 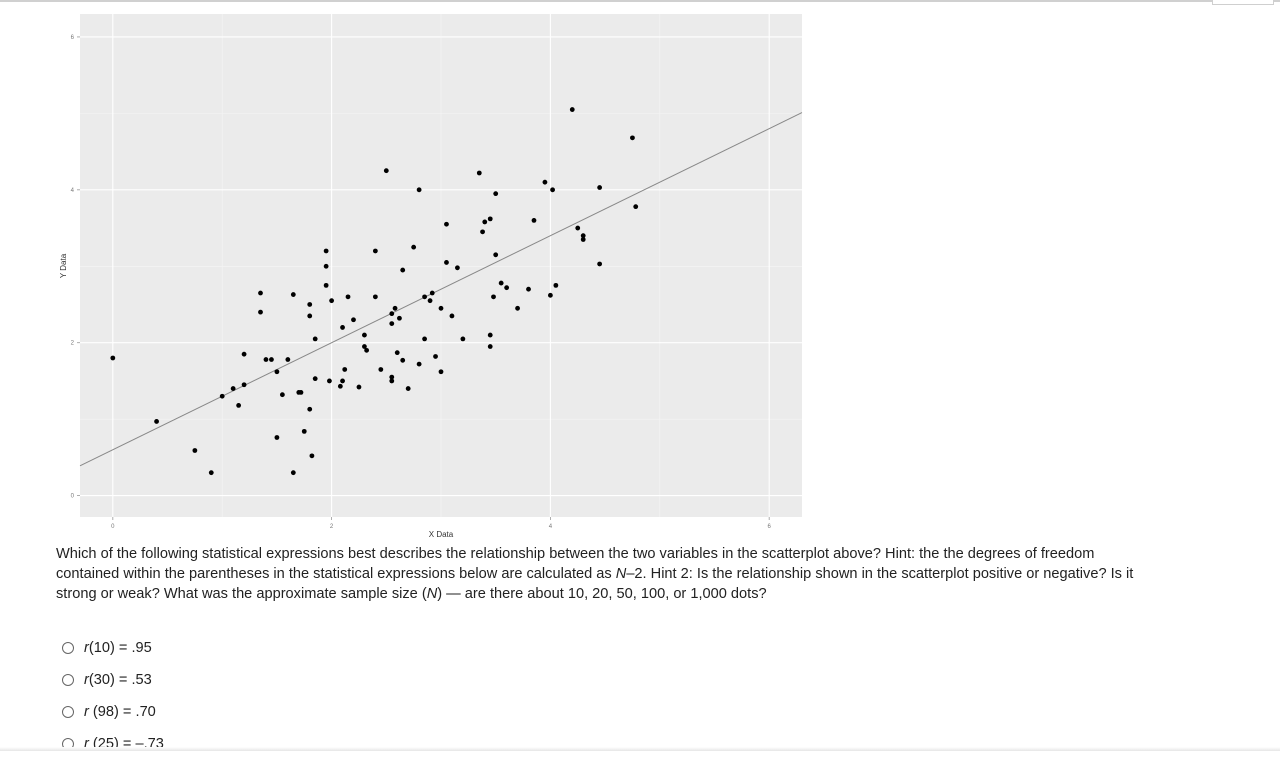 What do you see at coordinates (441, 534) in the screenshot?
I see `x-axis-label: X Data` at bounding box center [441, 534].